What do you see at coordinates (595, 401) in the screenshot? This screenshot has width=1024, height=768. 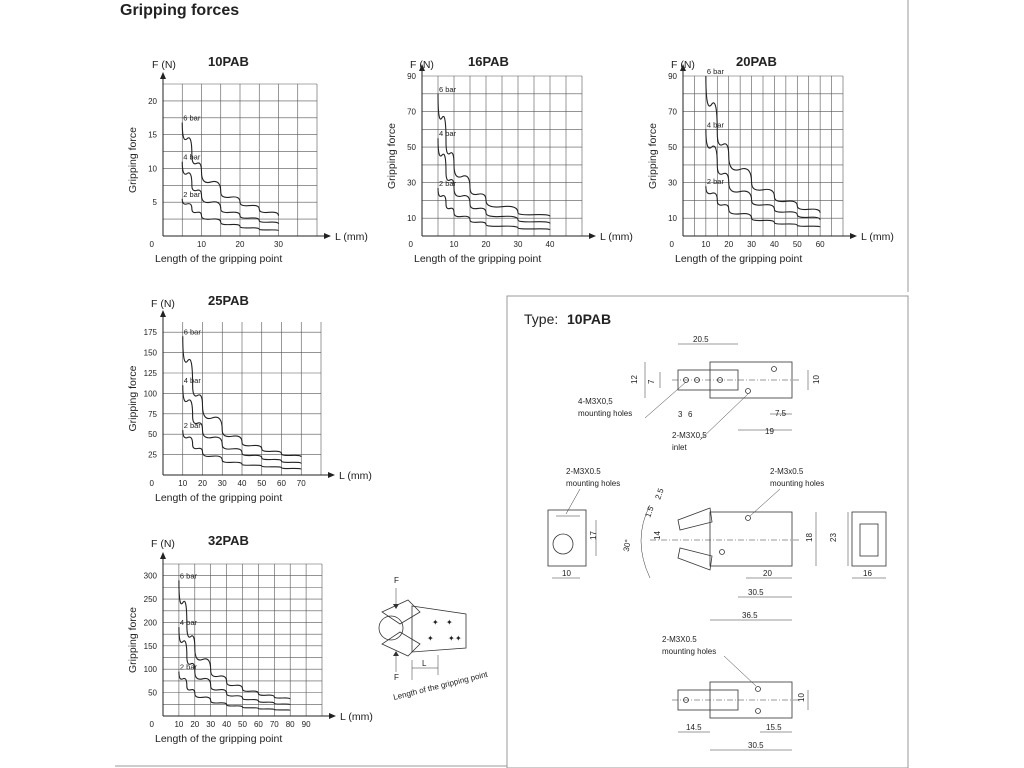 I see `label-mount4: 4-M3X0,5` at bounding box center [595, 401].